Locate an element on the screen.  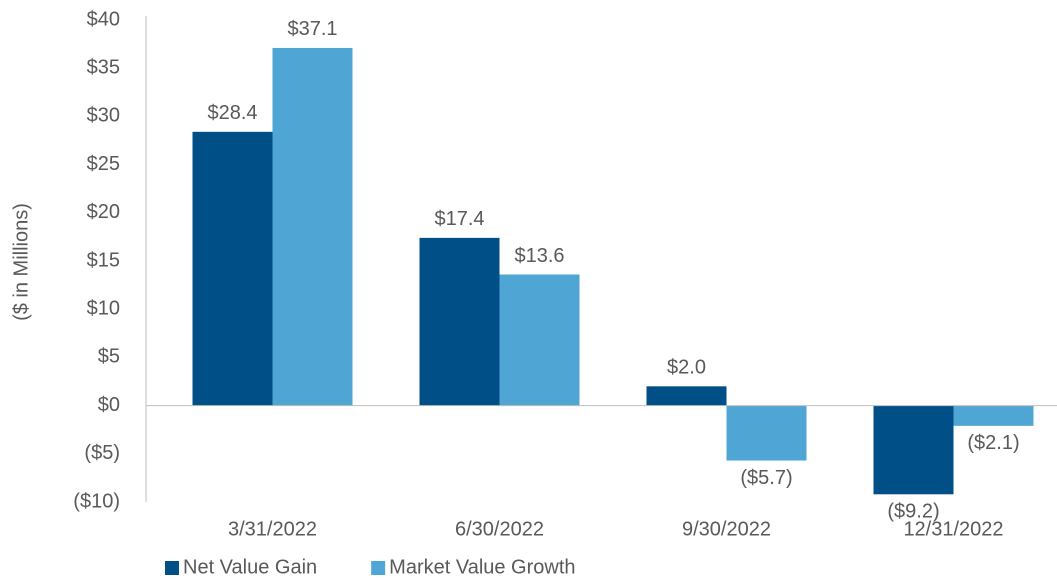
value-label: ($2.1) is located at coordinates (993, 443).